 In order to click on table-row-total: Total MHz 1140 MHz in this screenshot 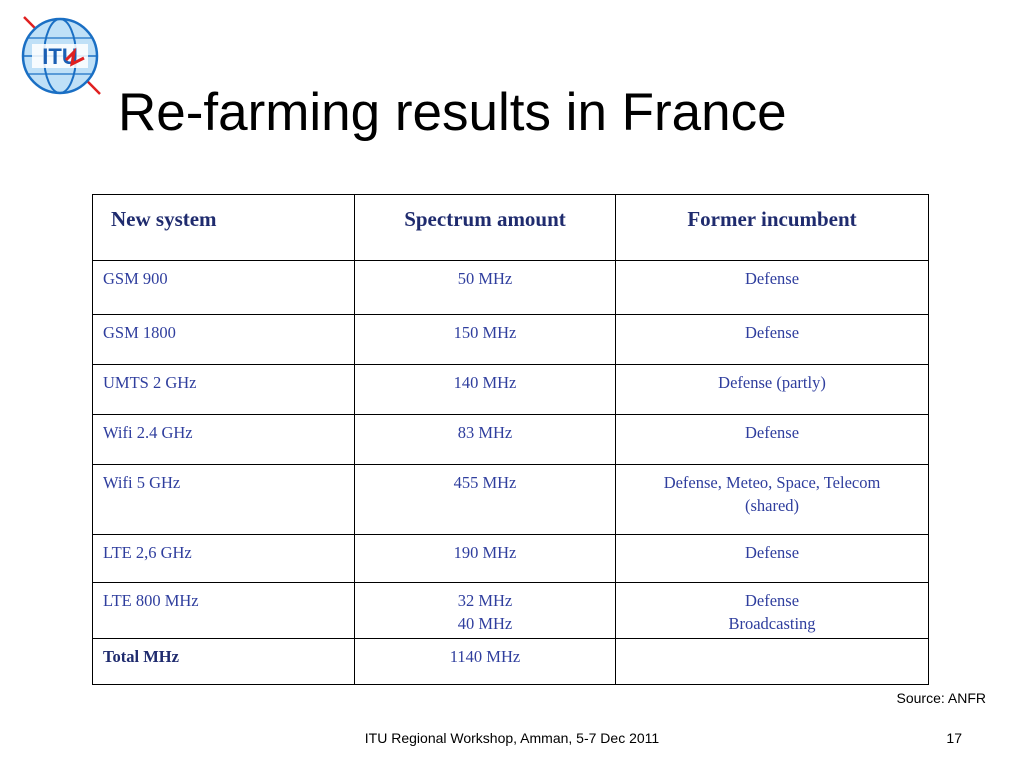, I will do `click(510, 661)`.